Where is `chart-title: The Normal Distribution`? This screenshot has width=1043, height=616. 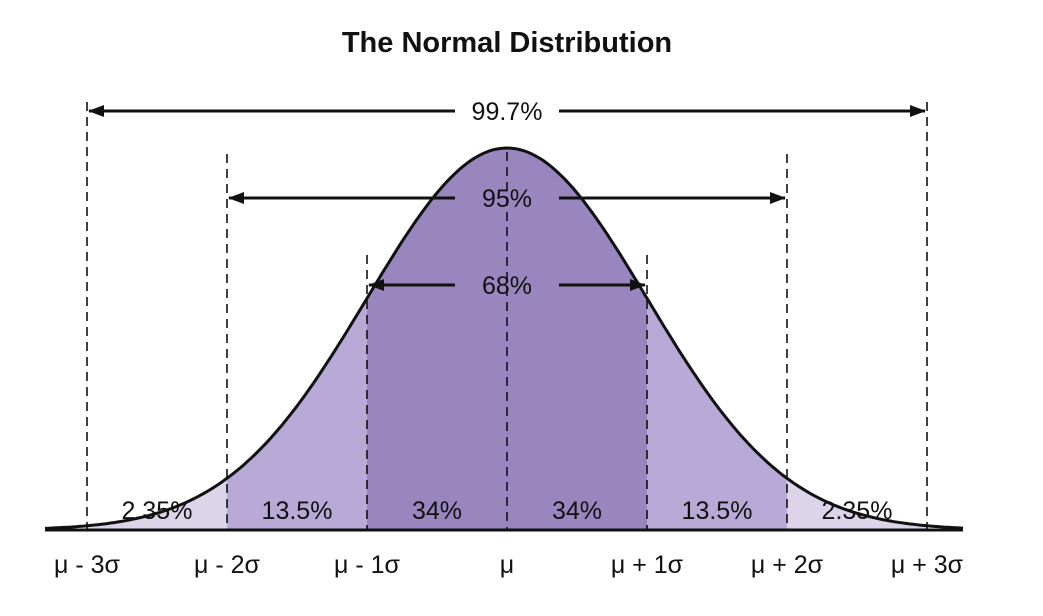
chart-title: The Normal Distribution is located at coordinates (507, 43).